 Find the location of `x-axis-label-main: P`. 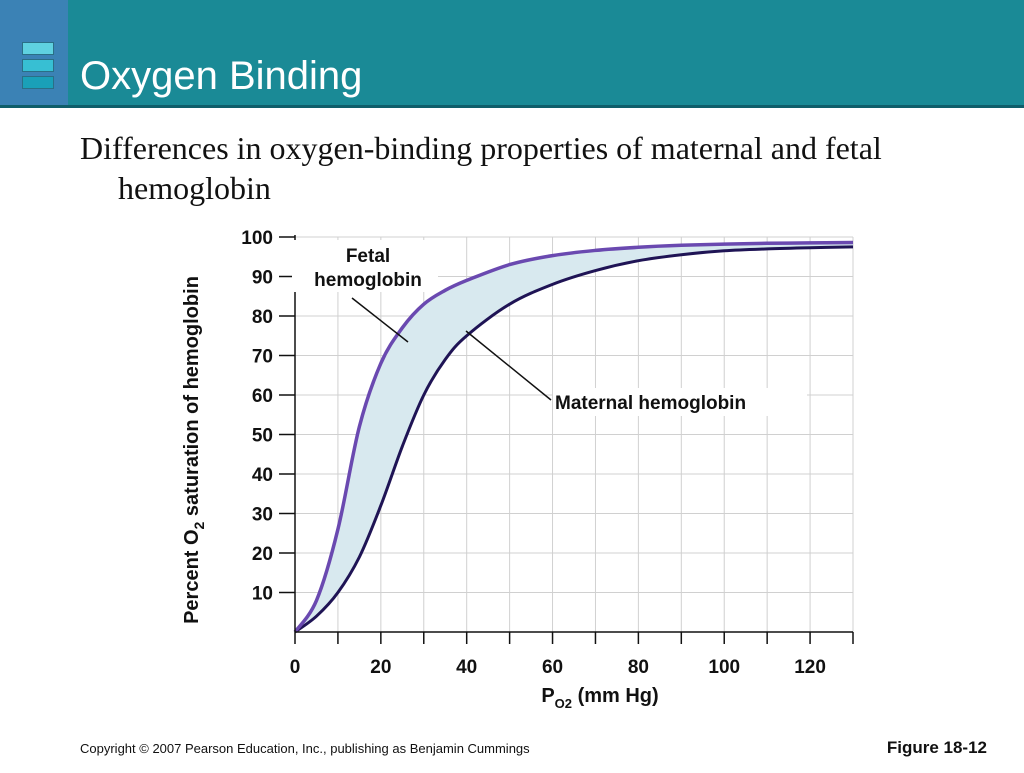

x-axis-label-main: P is located at coordinates (547, 696).